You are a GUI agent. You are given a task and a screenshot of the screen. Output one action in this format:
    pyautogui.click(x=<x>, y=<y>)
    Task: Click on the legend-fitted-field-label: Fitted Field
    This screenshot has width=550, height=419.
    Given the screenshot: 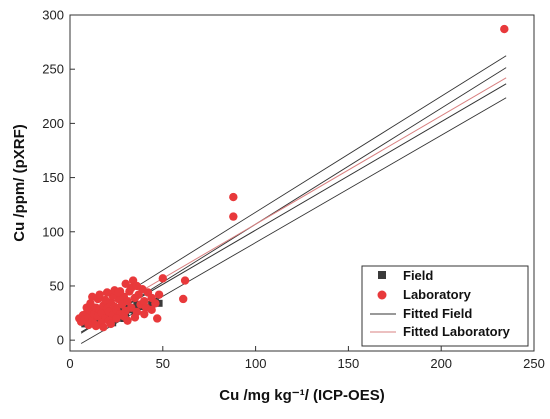 What is the action you would take?
    pyautogui.click(x=437, y=313)
    